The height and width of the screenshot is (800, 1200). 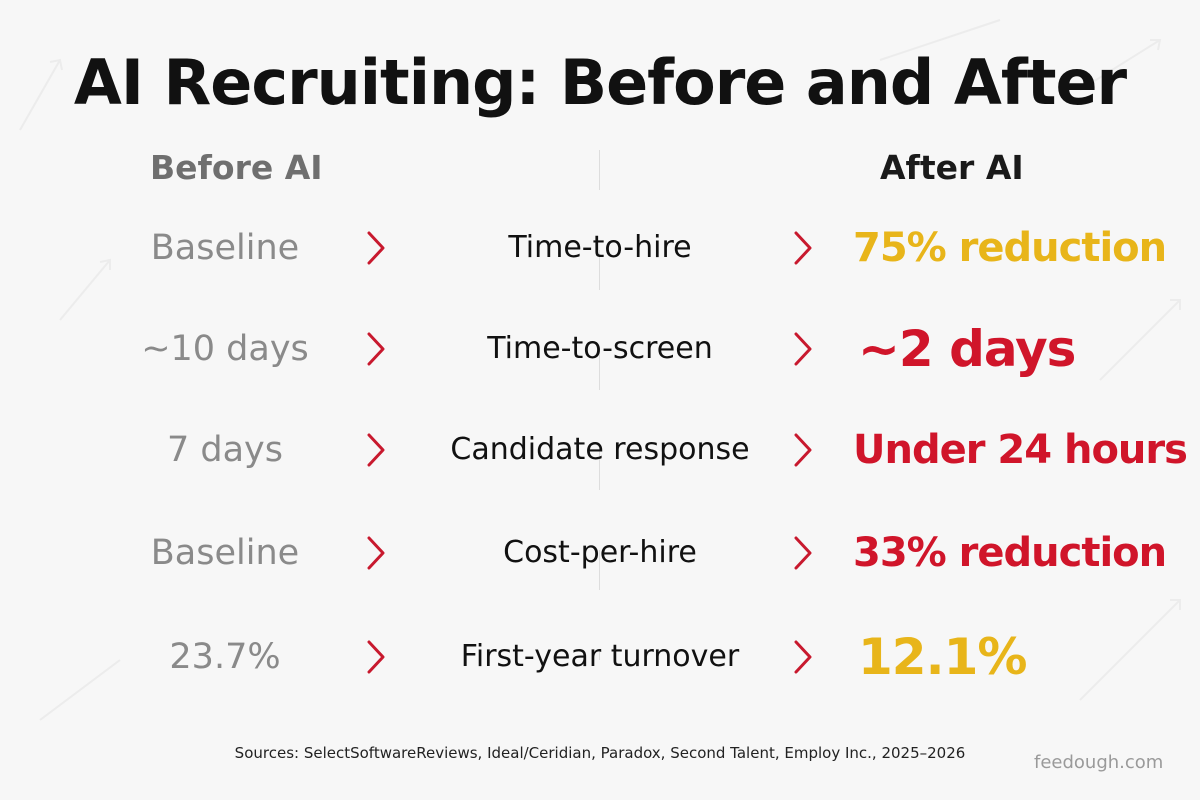 What do you see at coordinates (1020, 450) in the screenshot?
I see `after-value: Under 24 hours` at bounding box center [1020, 450].